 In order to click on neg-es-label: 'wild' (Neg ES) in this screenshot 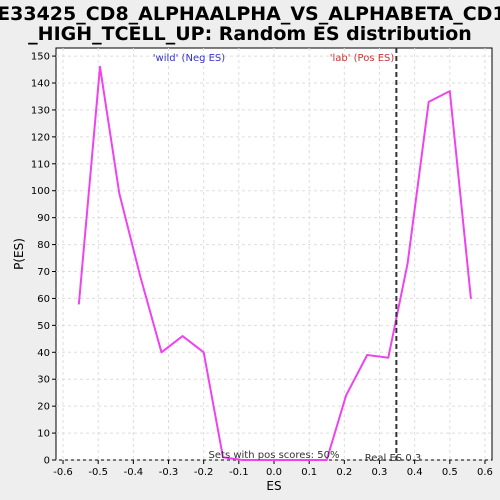, I will do `click(189, 58)`.